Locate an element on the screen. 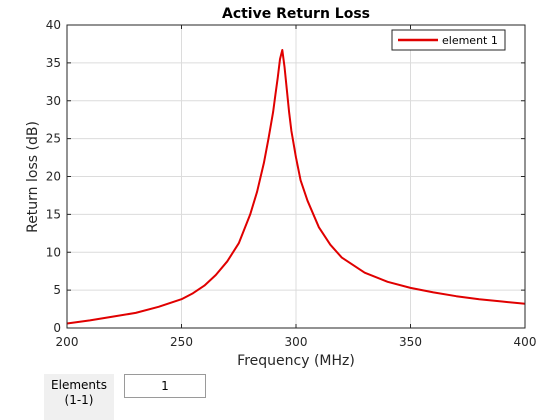 The image size is (560, 420). y-tick-label: 0 is located at coordinates (57, 328).